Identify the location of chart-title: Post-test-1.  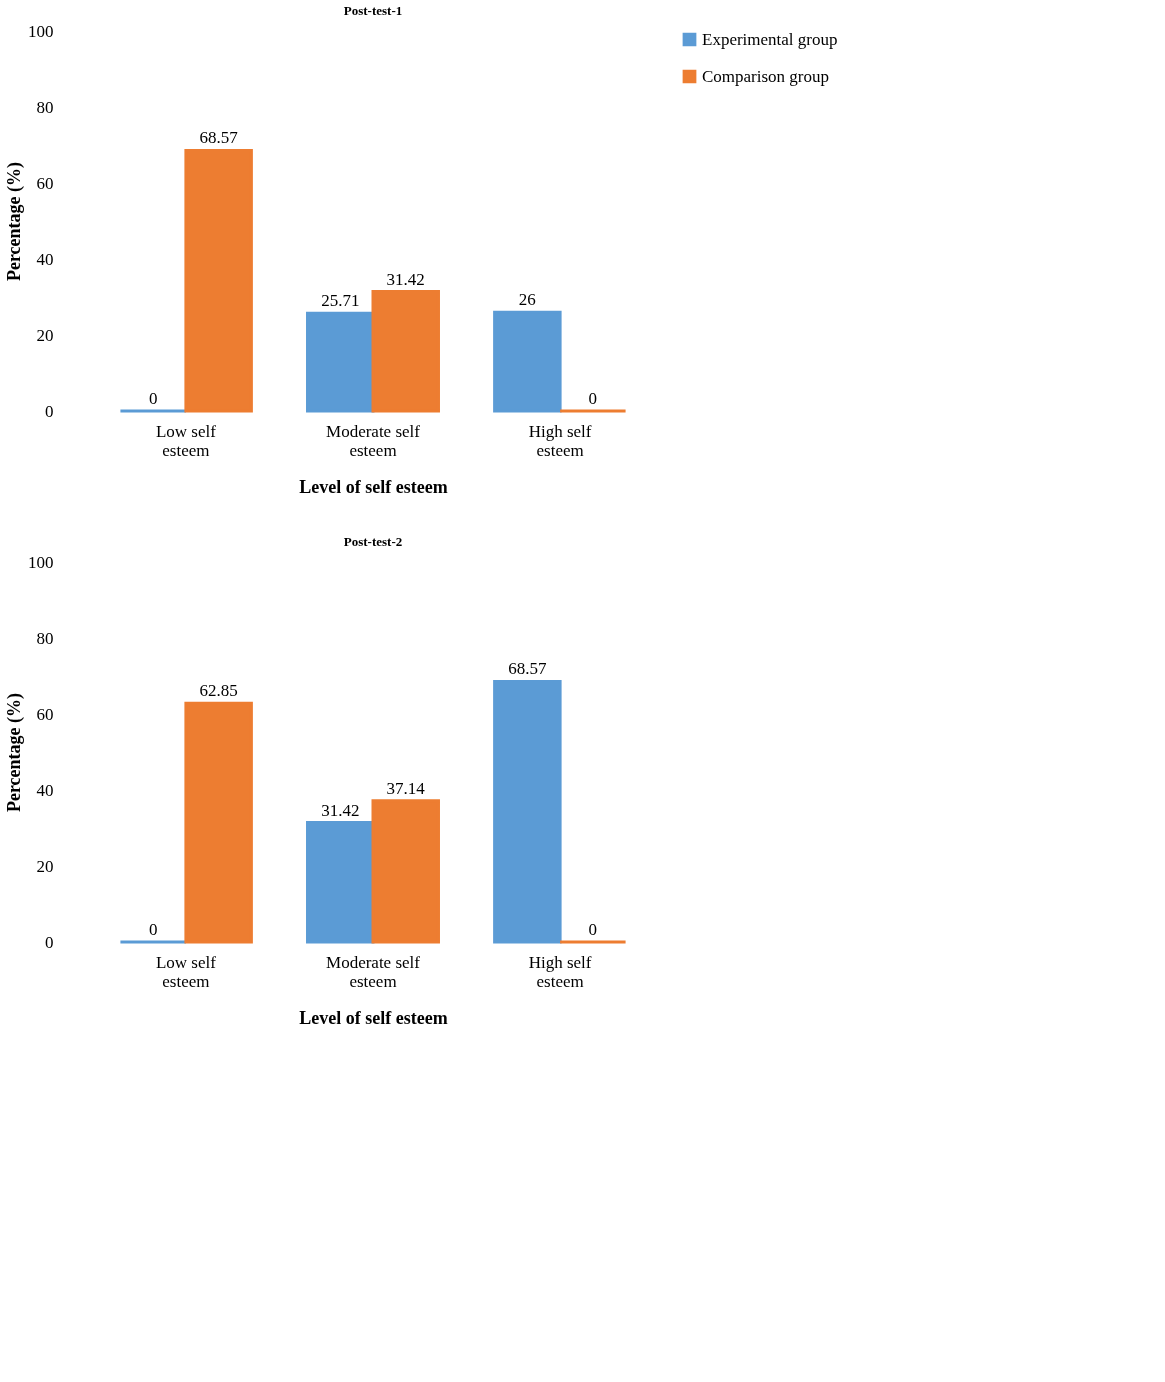
(373, 10).